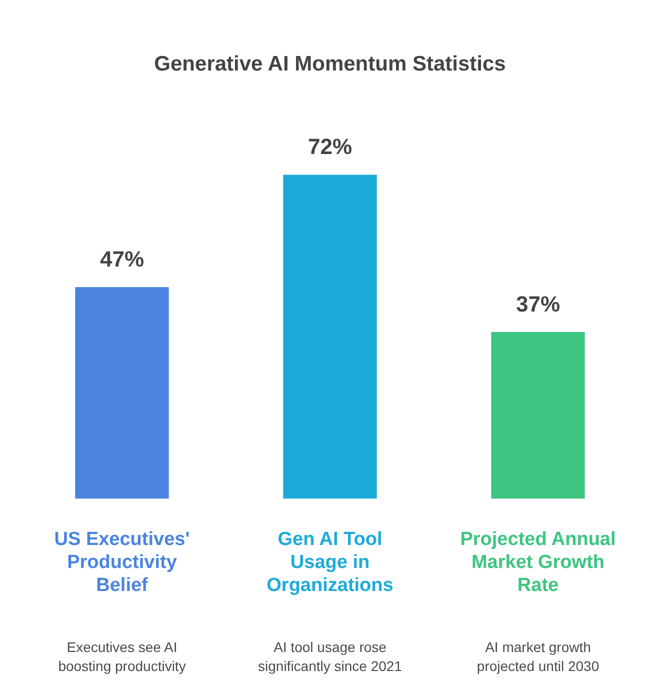 This screenshot has width=660, height=693. Describe the element at coordinates (330, 562) in the screenshot. I see `x-tick-label: Gen AI Tool Usage in Organizations` at that location.